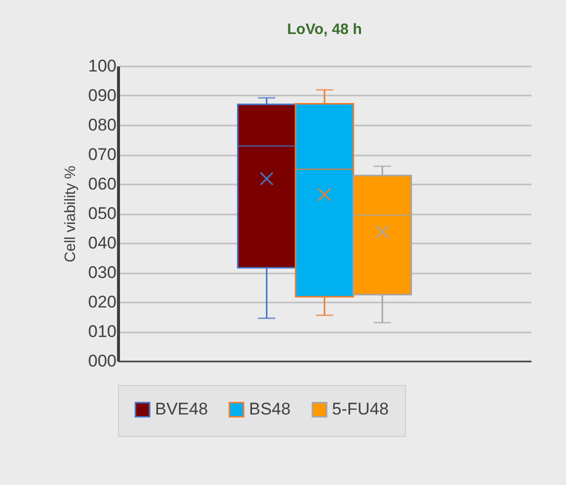  I want to click on y-tick-label: 050, so click(102, 213).